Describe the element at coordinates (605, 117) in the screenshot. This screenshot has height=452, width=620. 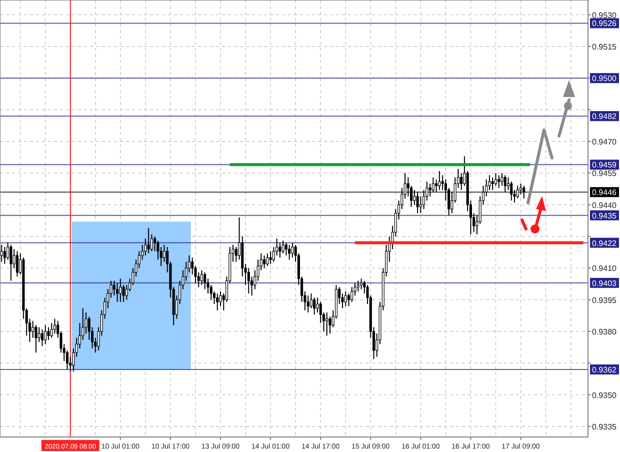
I see `ref-line-label: 0.9482` at that location.